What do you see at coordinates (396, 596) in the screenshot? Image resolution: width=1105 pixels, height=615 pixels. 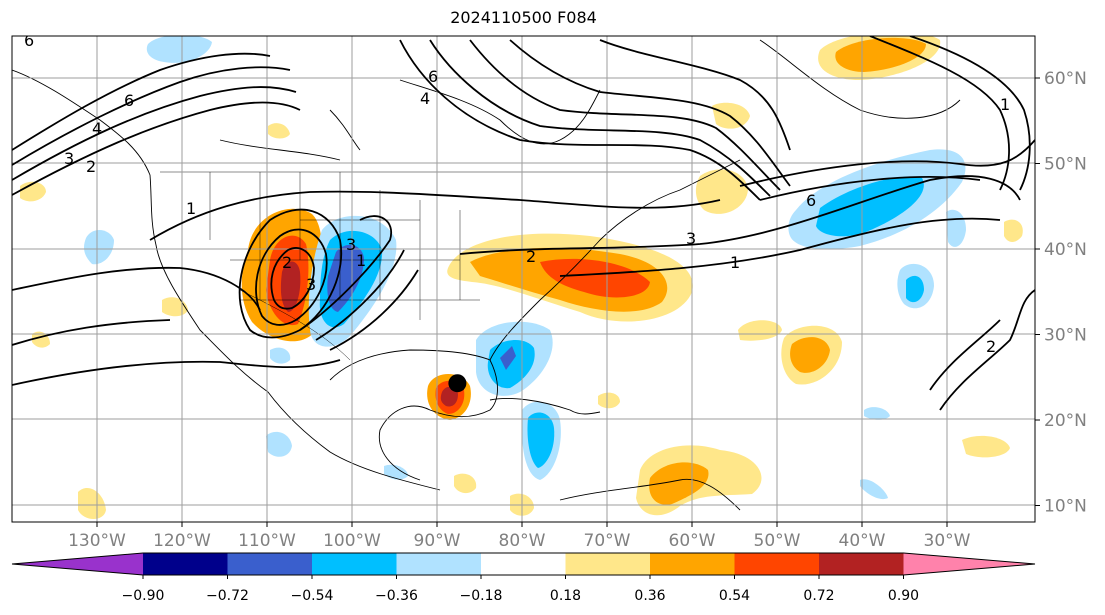 I see `colorbar-level-label: −0.36` at bounding box center [396, 596].